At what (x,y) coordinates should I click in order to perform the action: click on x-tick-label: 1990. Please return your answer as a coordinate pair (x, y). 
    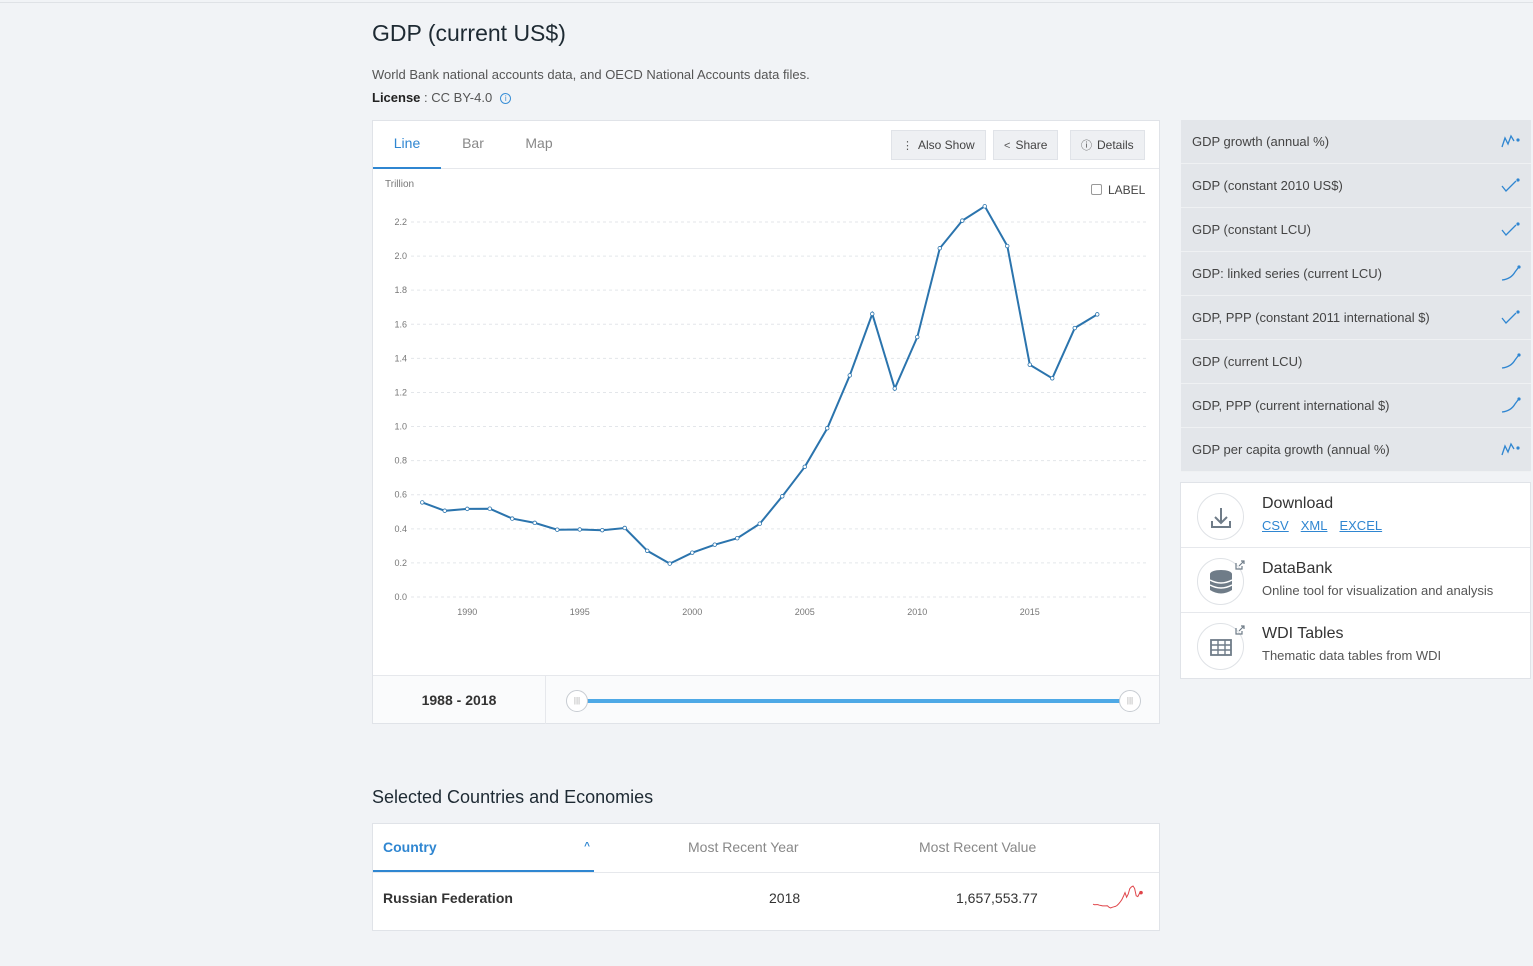
    Looking at the image, I should click on (467, 612).